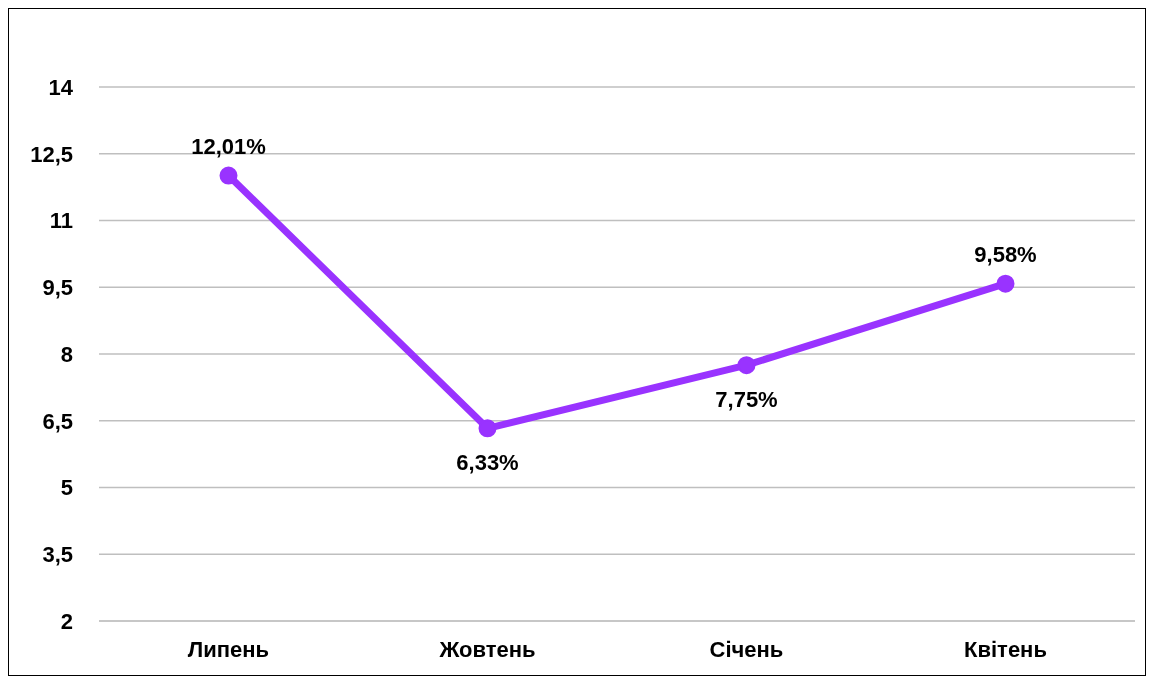 This screenshot has width=1149, height=677. Describe the element at coordinates (487, 463) in the screenshot. I see `data-label: 6,33%` at that location.